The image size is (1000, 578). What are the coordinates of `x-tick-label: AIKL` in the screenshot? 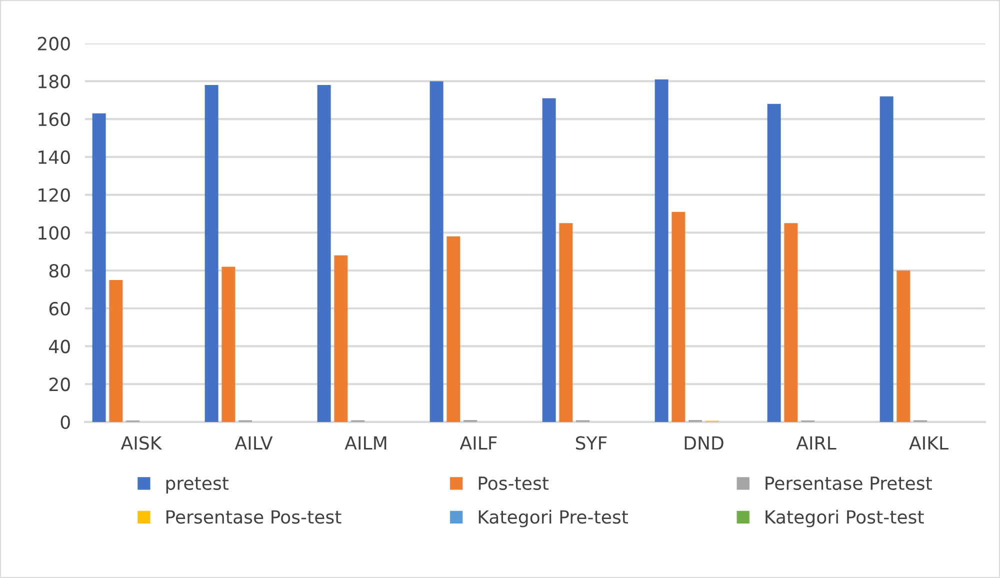 It's located at (928, 443).